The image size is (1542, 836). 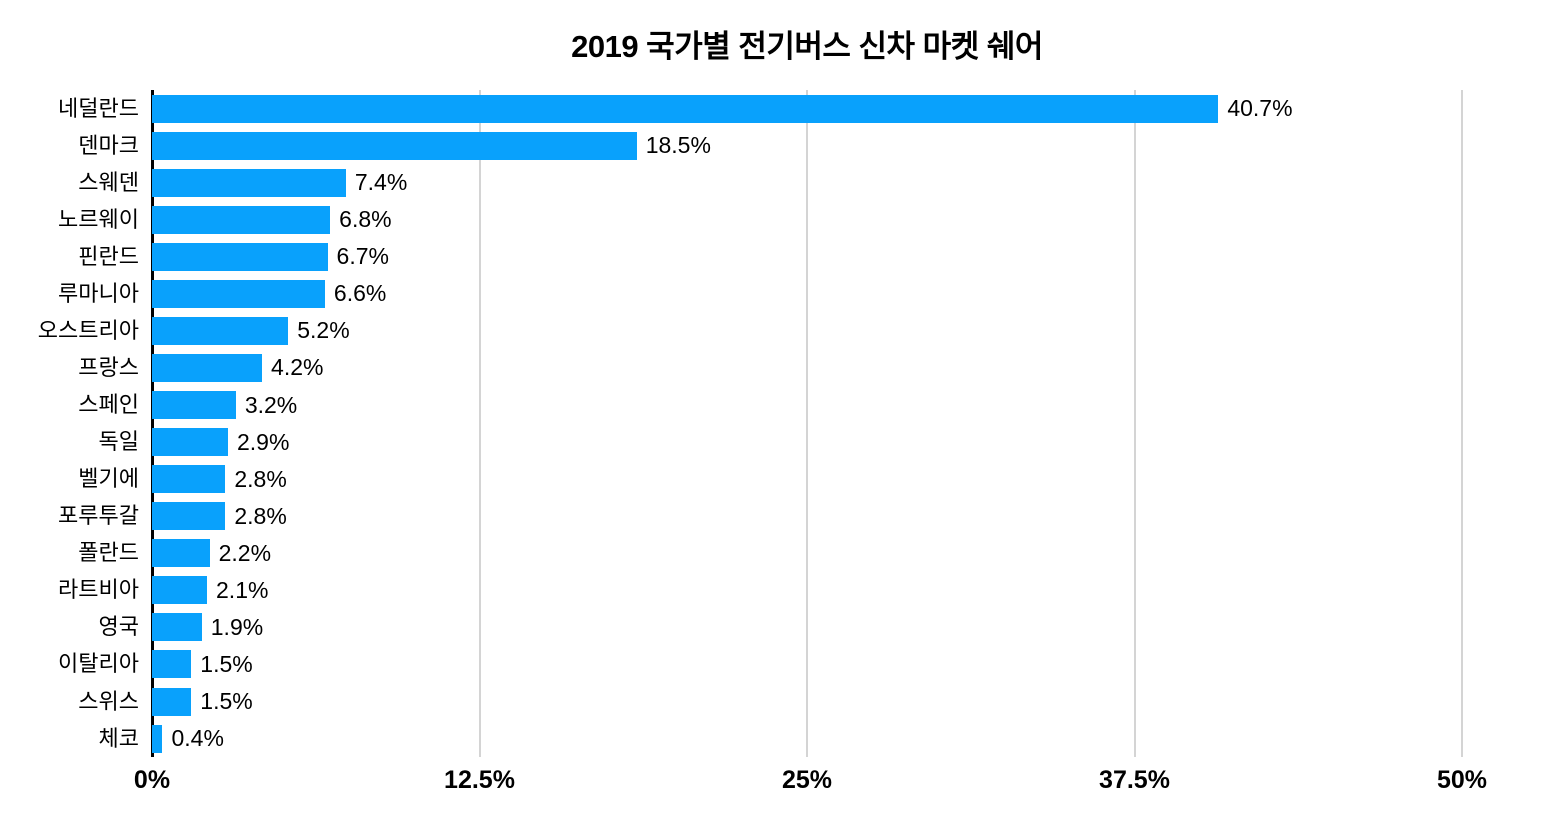 What do you see at coordinates (108, 479) in the screenshot?
I see `category-label: 벨기에` at bounding box center [108, 479].